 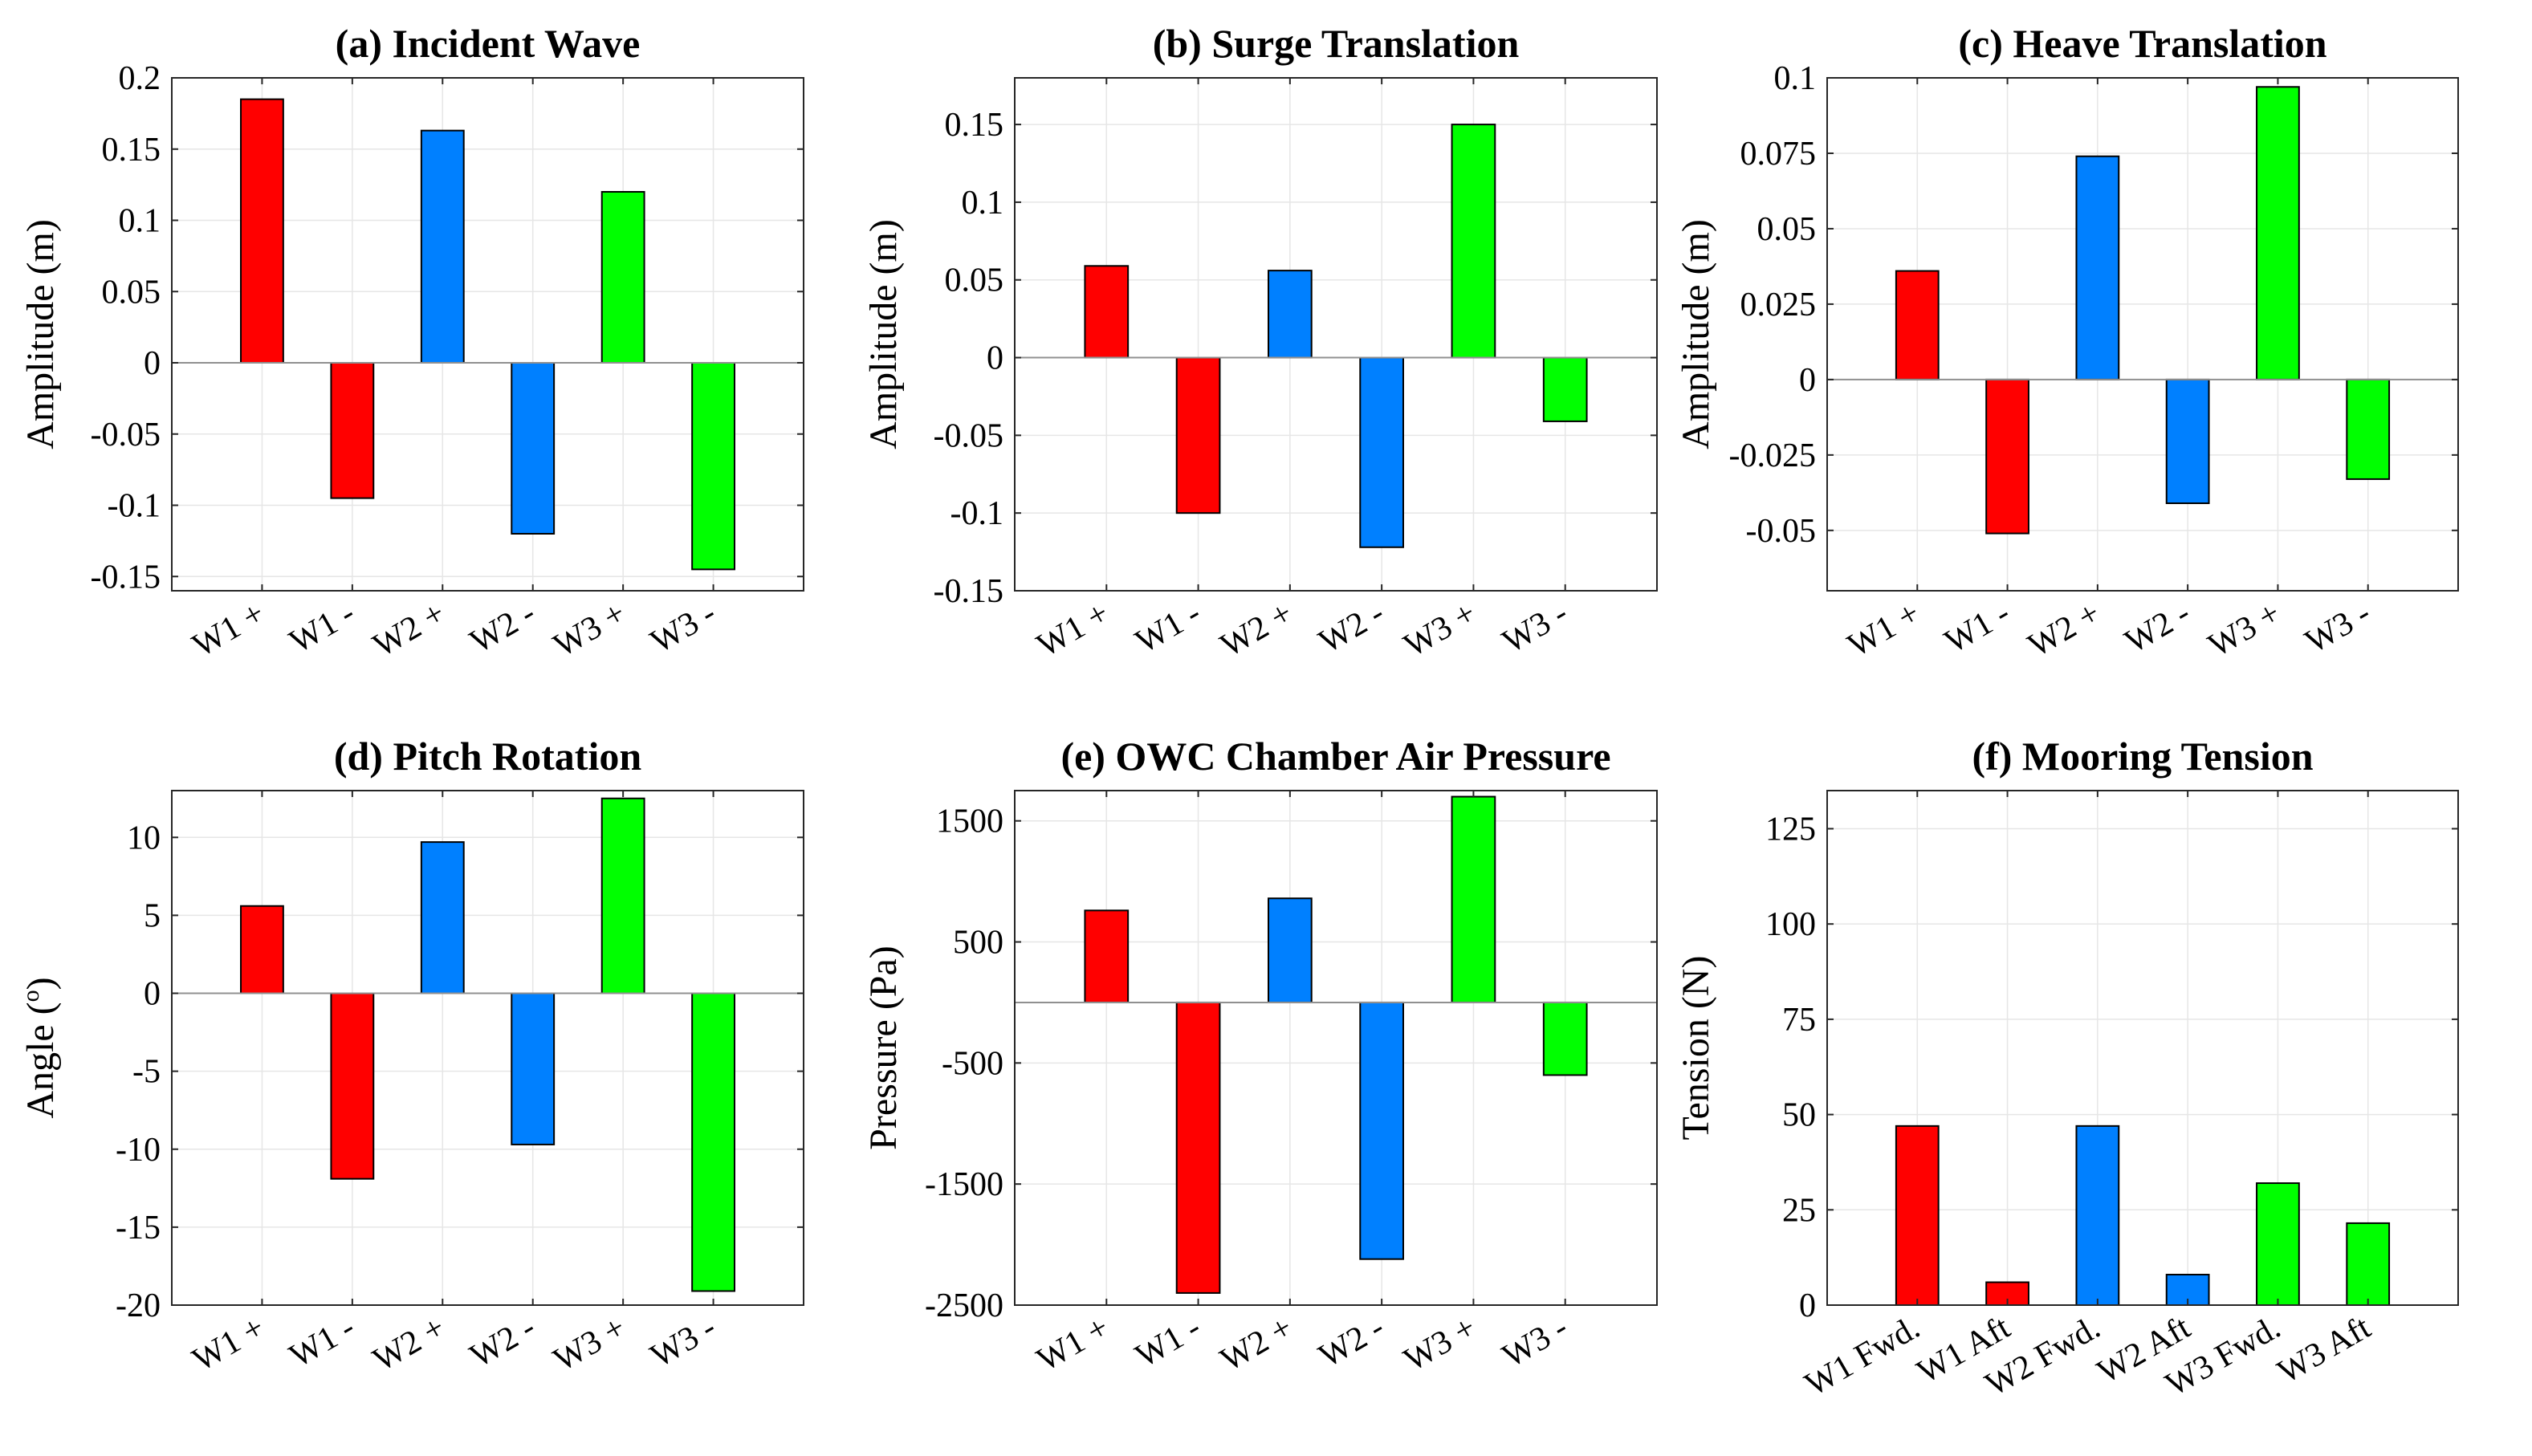 I want to click on y-tick-label: 125, so click(x=1790, y=829).